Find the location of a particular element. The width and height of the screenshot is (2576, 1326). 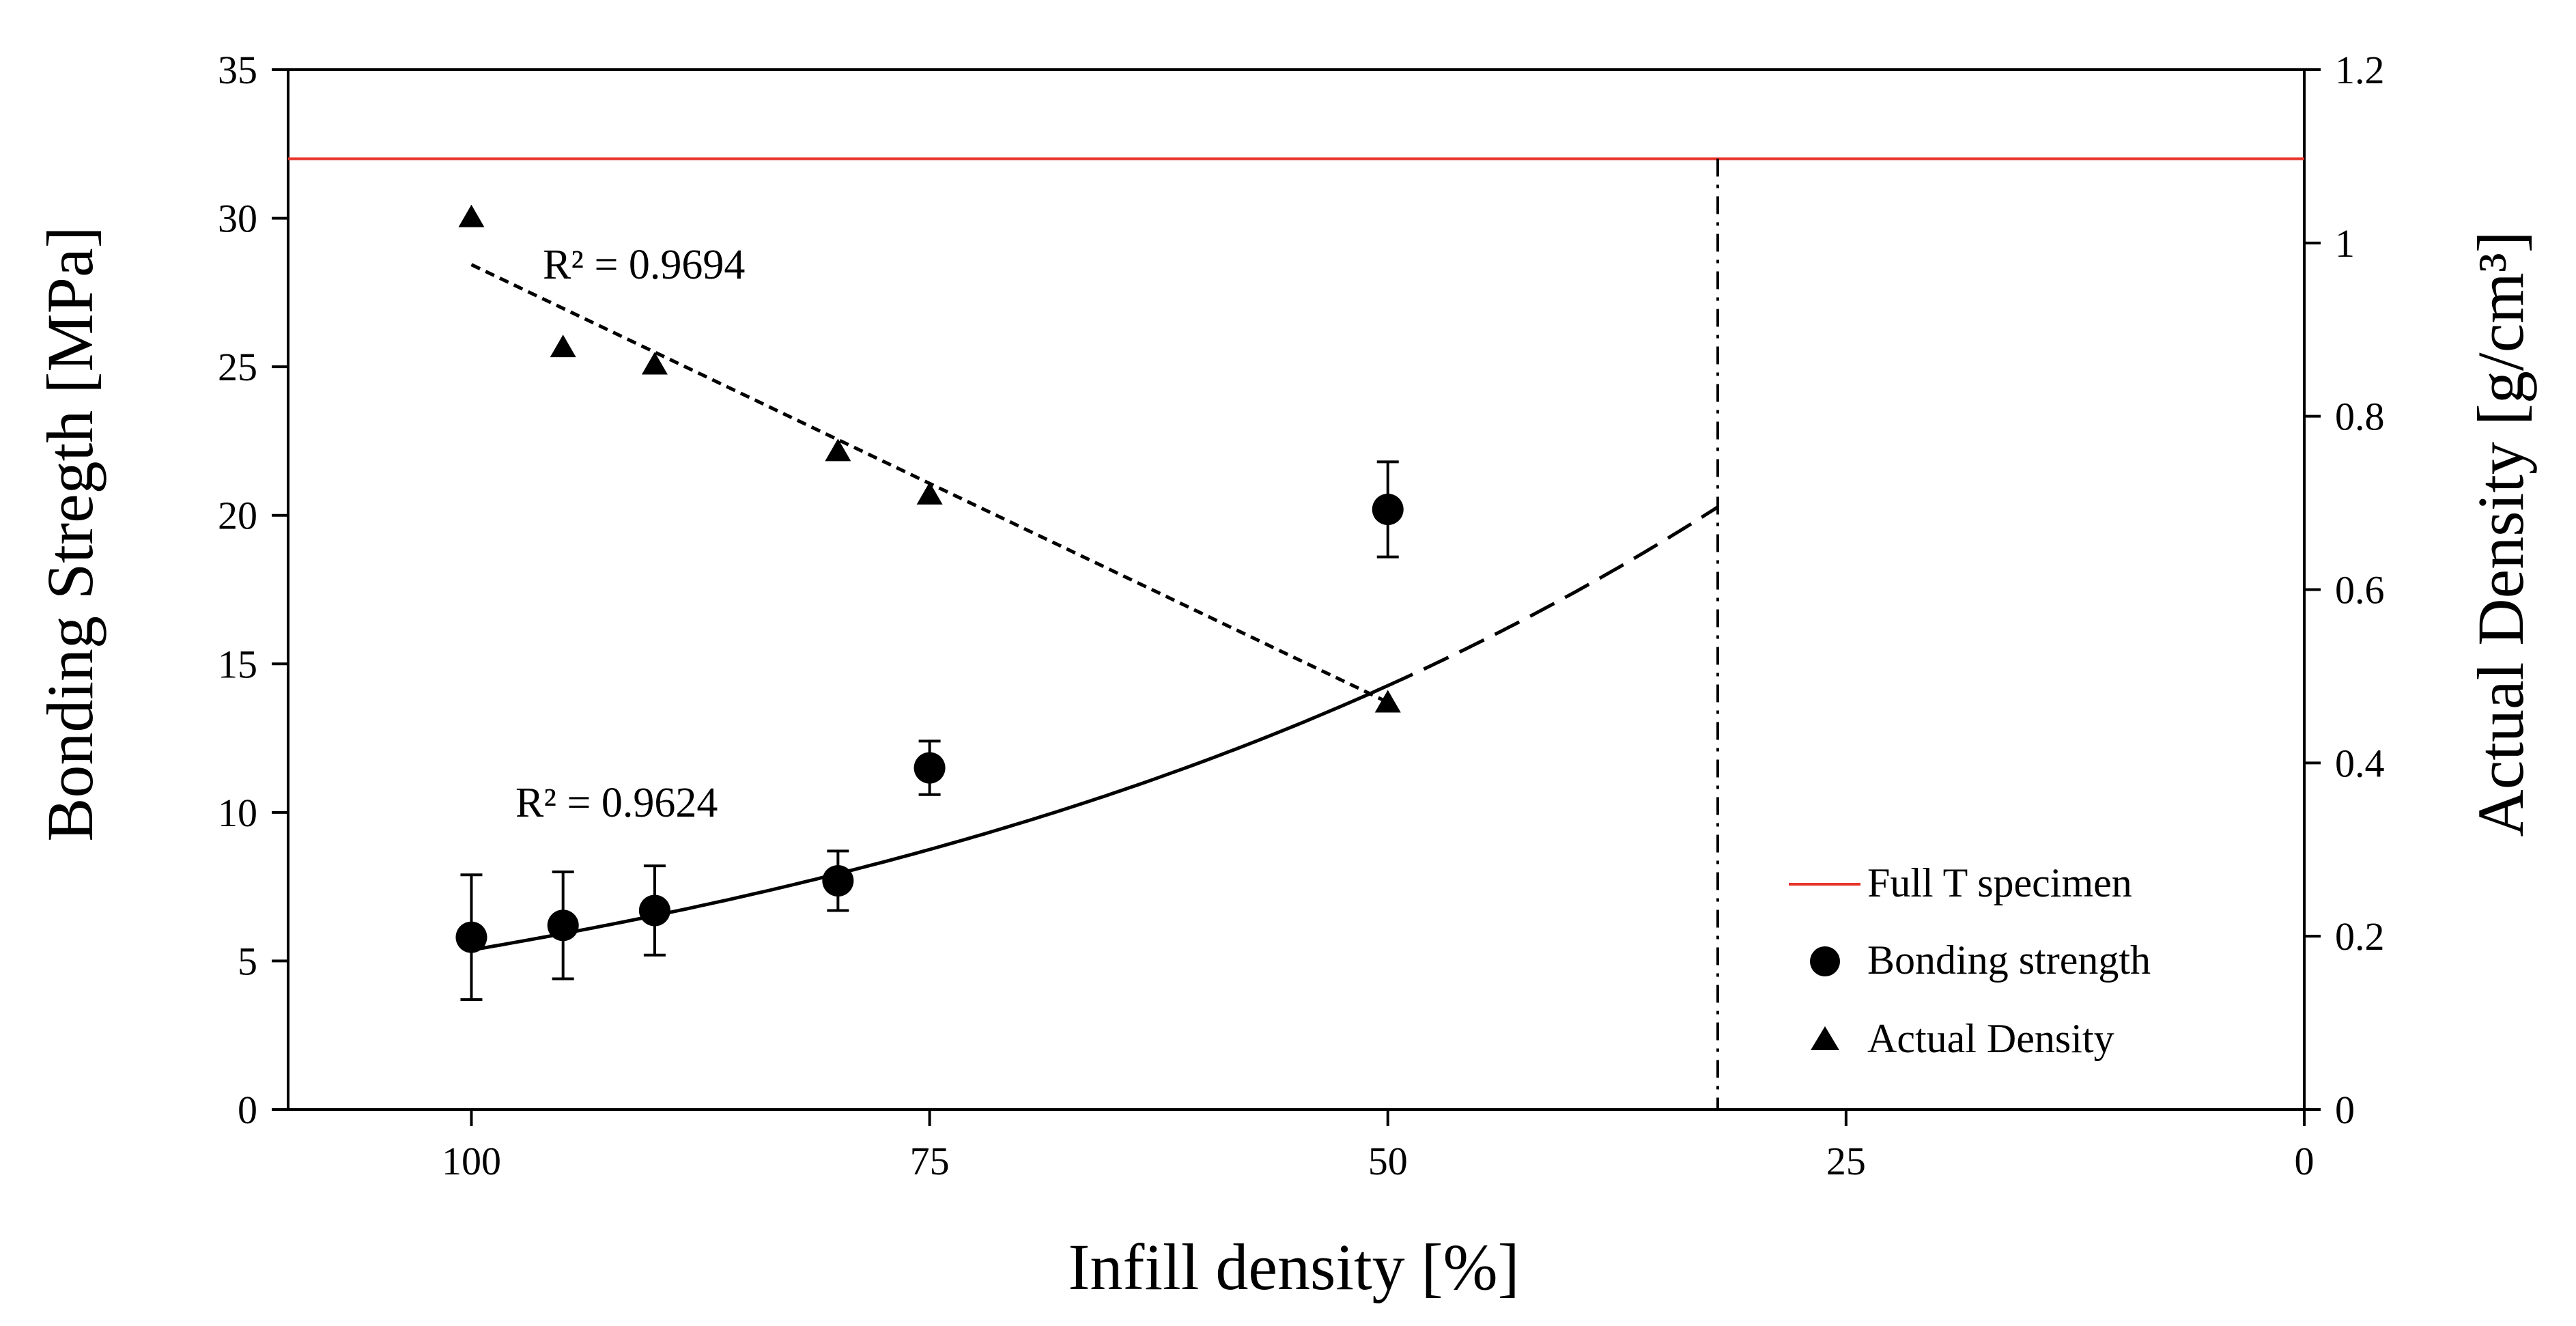

density-r2-label: R² = 0.9694 is located at coordinates (644, 265).